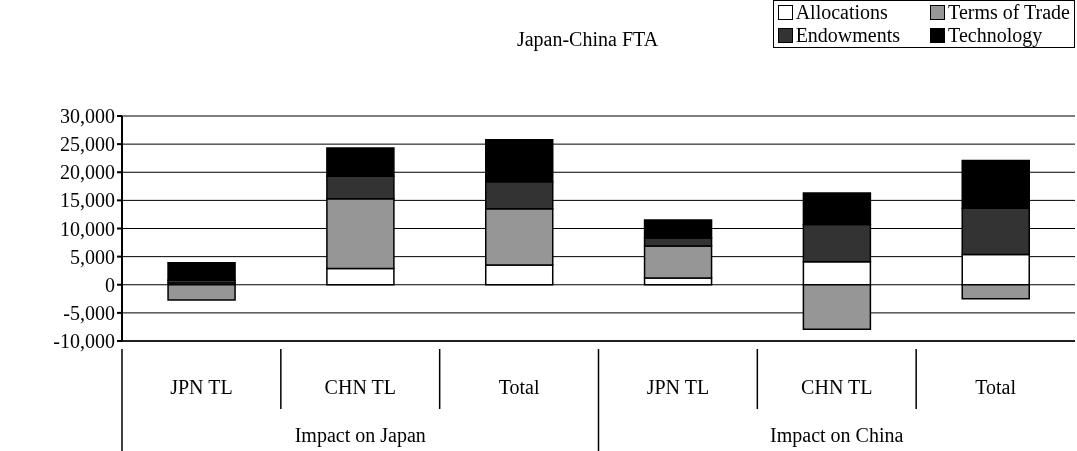 This screenshot has width=1077, height=451. Describe the element at coordinates (587, 39) in the screenshot. I see `chart-title: Japan-China FTA` at that location.